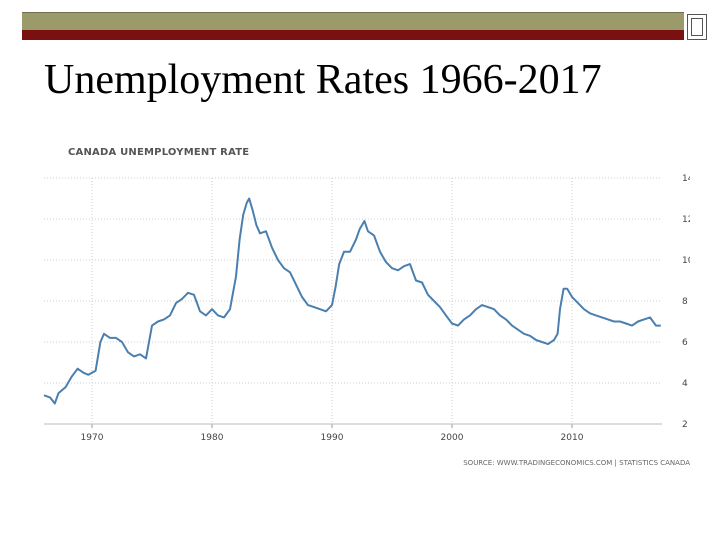 The image size is (720, 540). I want to click on header-bar-red, so click(353, 35).